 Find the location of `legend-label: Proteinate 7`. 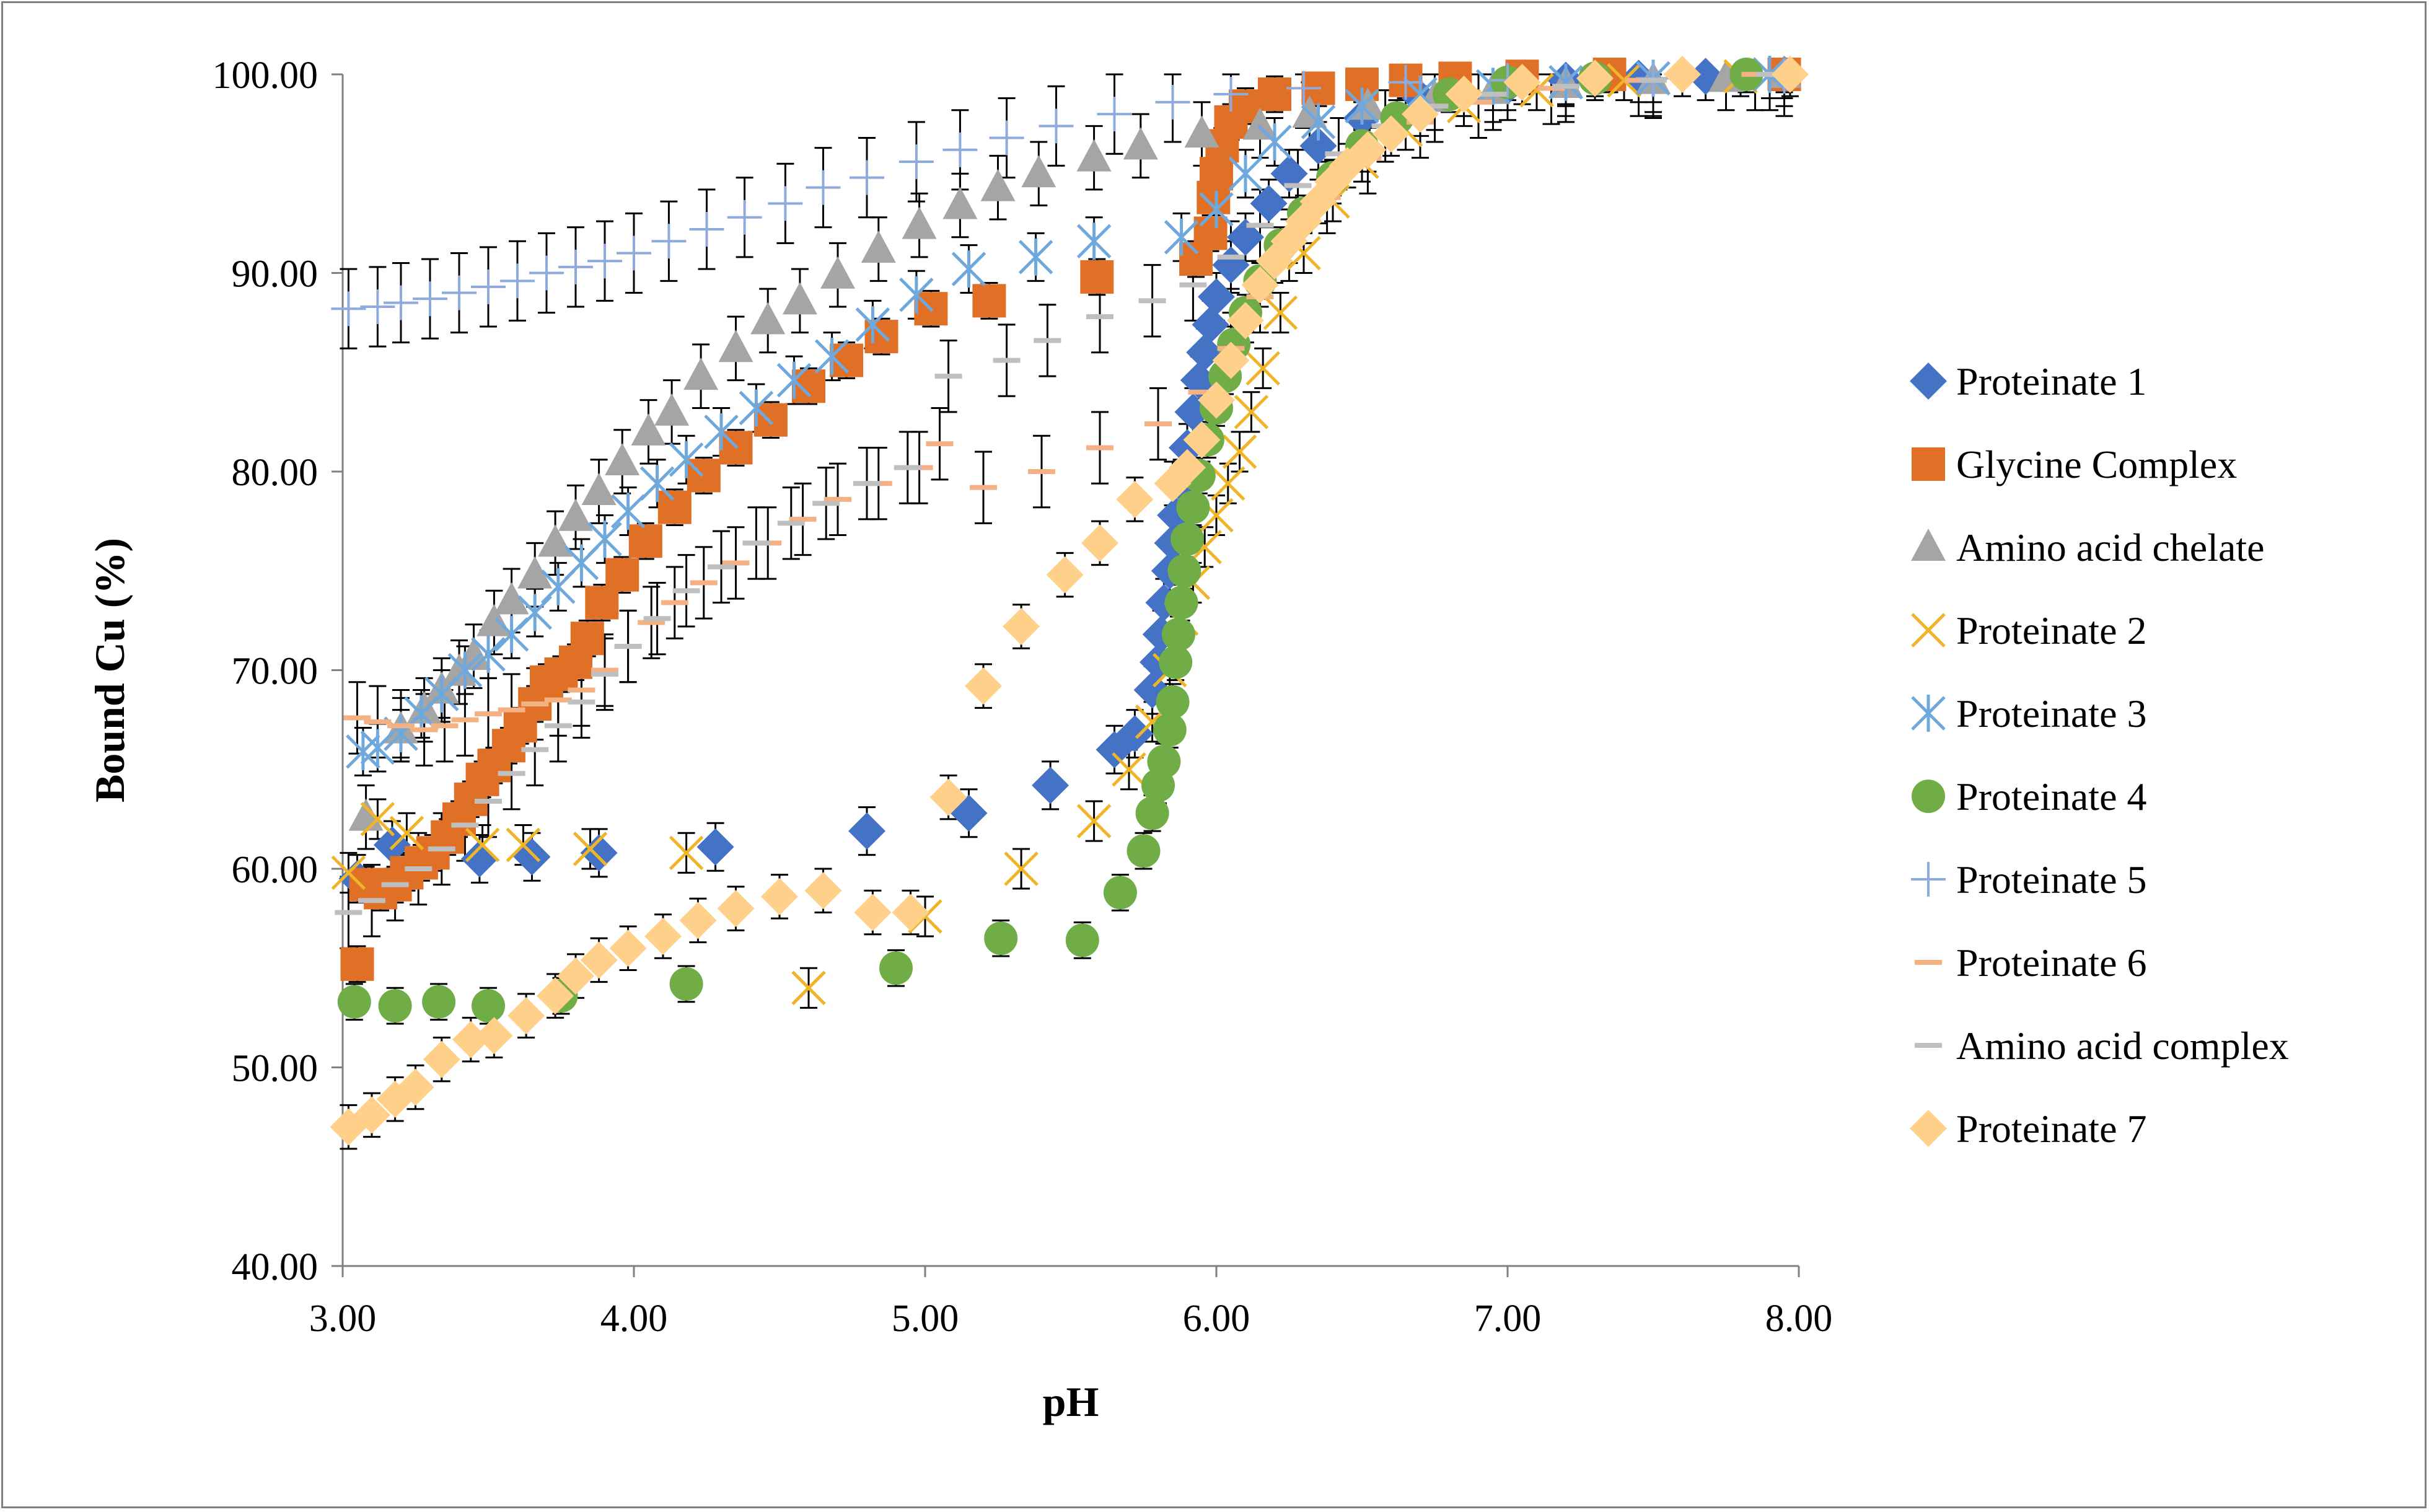

legend-label: Proteinate 7 is located at coordinates (2051, 1129).